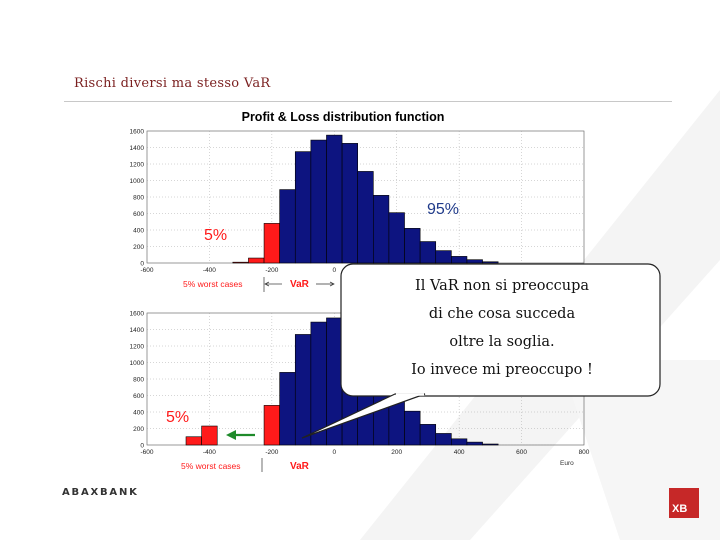 This screenshot has width=720, height=540. What do you see at coordinates (502, 342) in the screenshot?
I see `callout-line: oltre la soglia.` at bounding box center [502, 342].